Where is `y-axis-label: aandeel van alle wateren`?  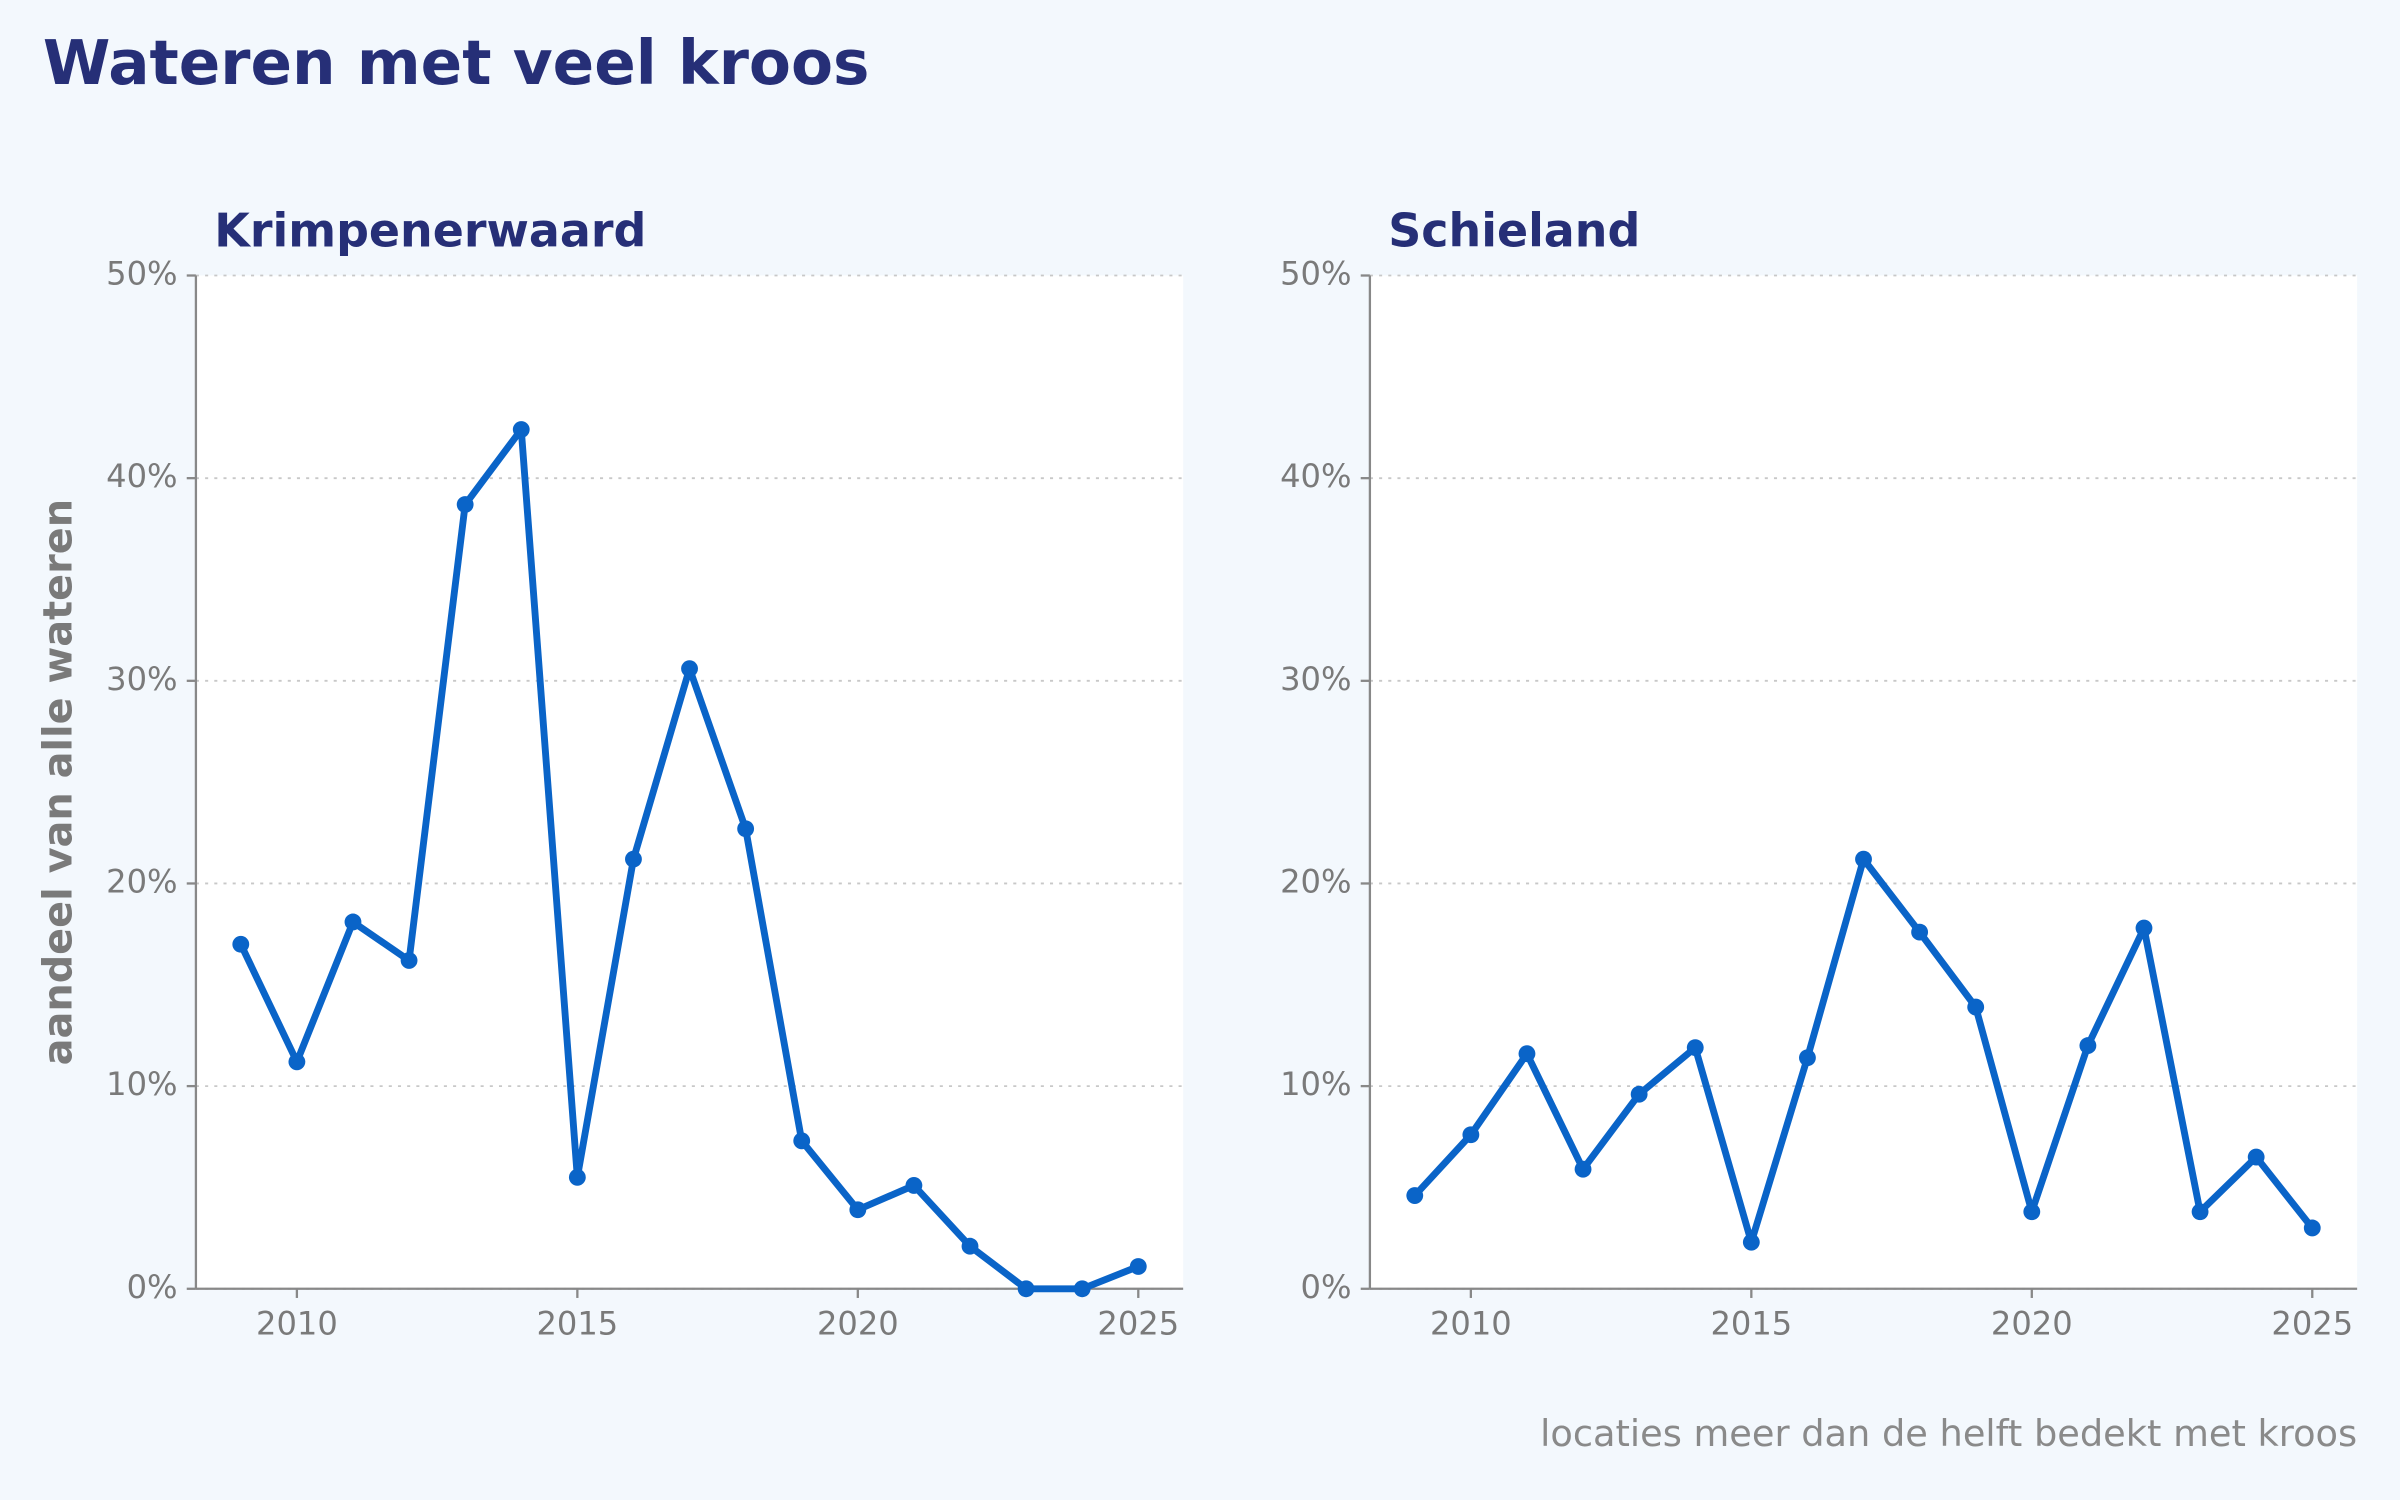 y-axis-label: aandeel van alle wateren is located at coordinates (59, 782).